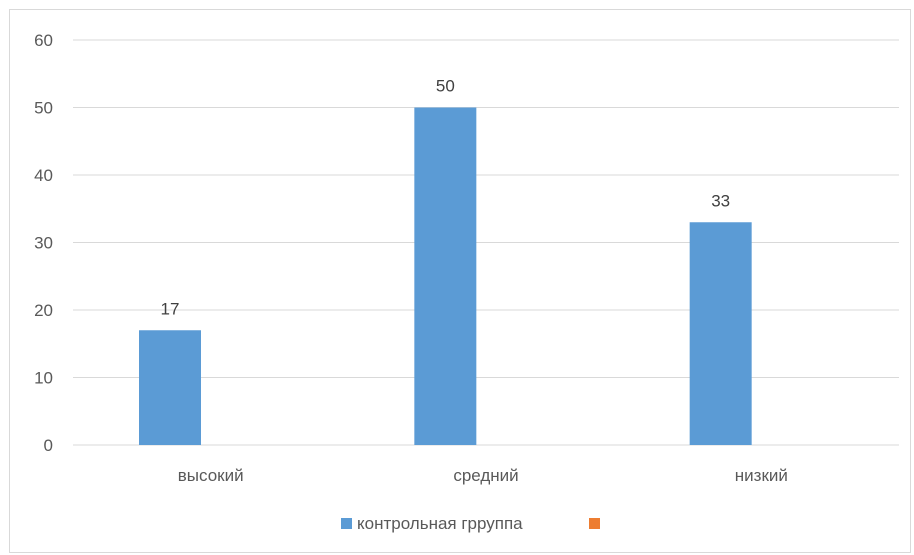  What do you see at coordinates (43, 310) in the screenshot?
I see `y-tick-label: 20` at bounding box center [43, 310].